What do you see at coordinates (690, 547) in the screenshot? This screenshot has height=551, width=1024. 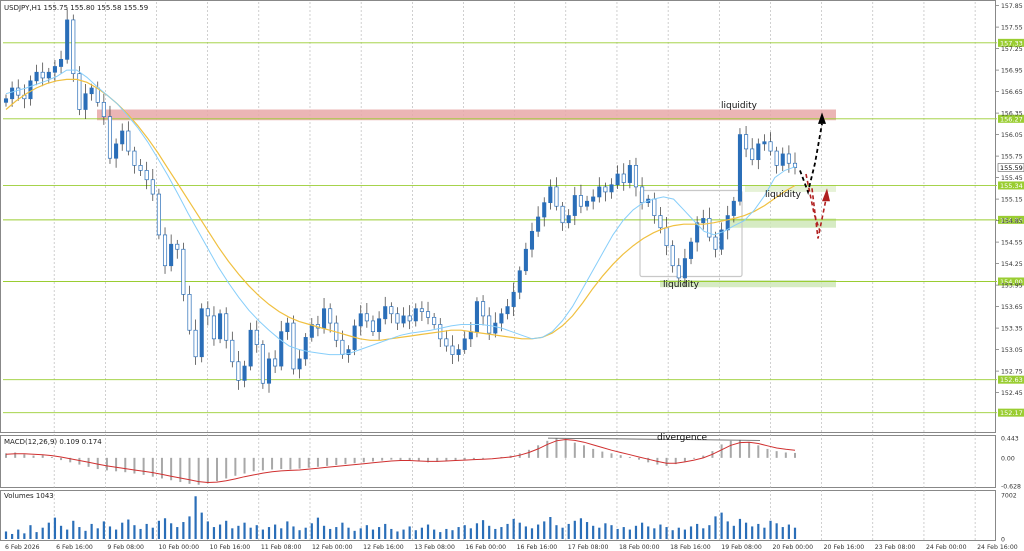 I see `time-tick-label: 18 Feb 16:00` at bounding box center [690, 547].